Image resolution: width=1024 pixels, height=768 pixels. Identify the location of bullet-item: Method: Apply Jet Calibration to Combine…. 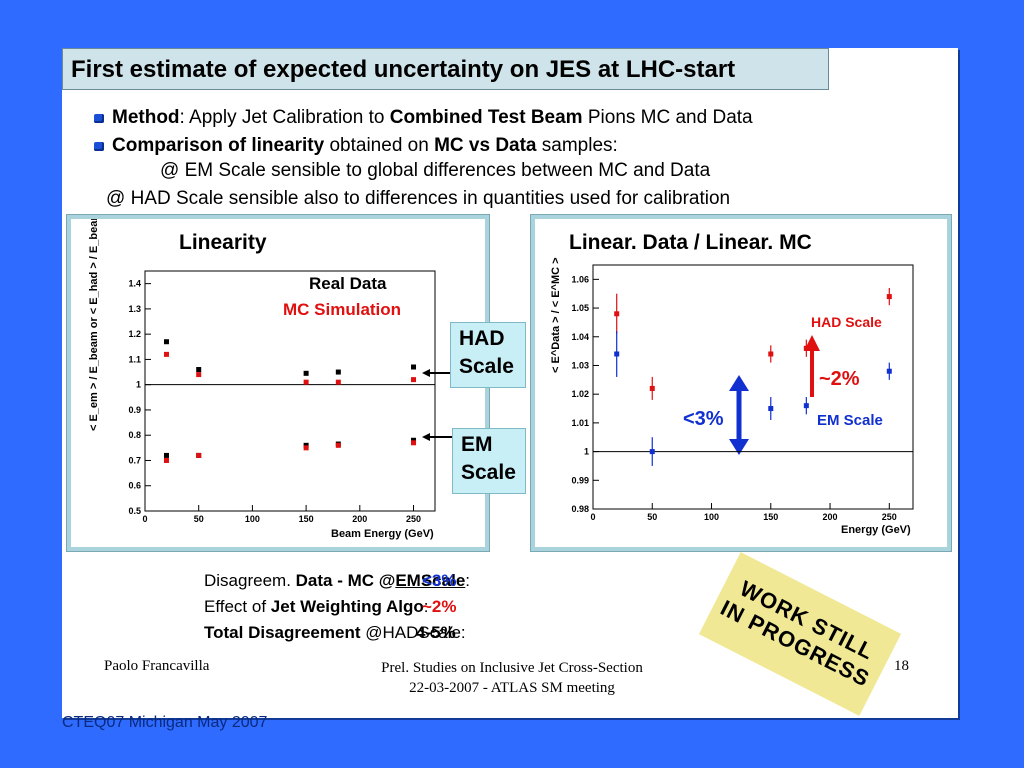
(519, 118).